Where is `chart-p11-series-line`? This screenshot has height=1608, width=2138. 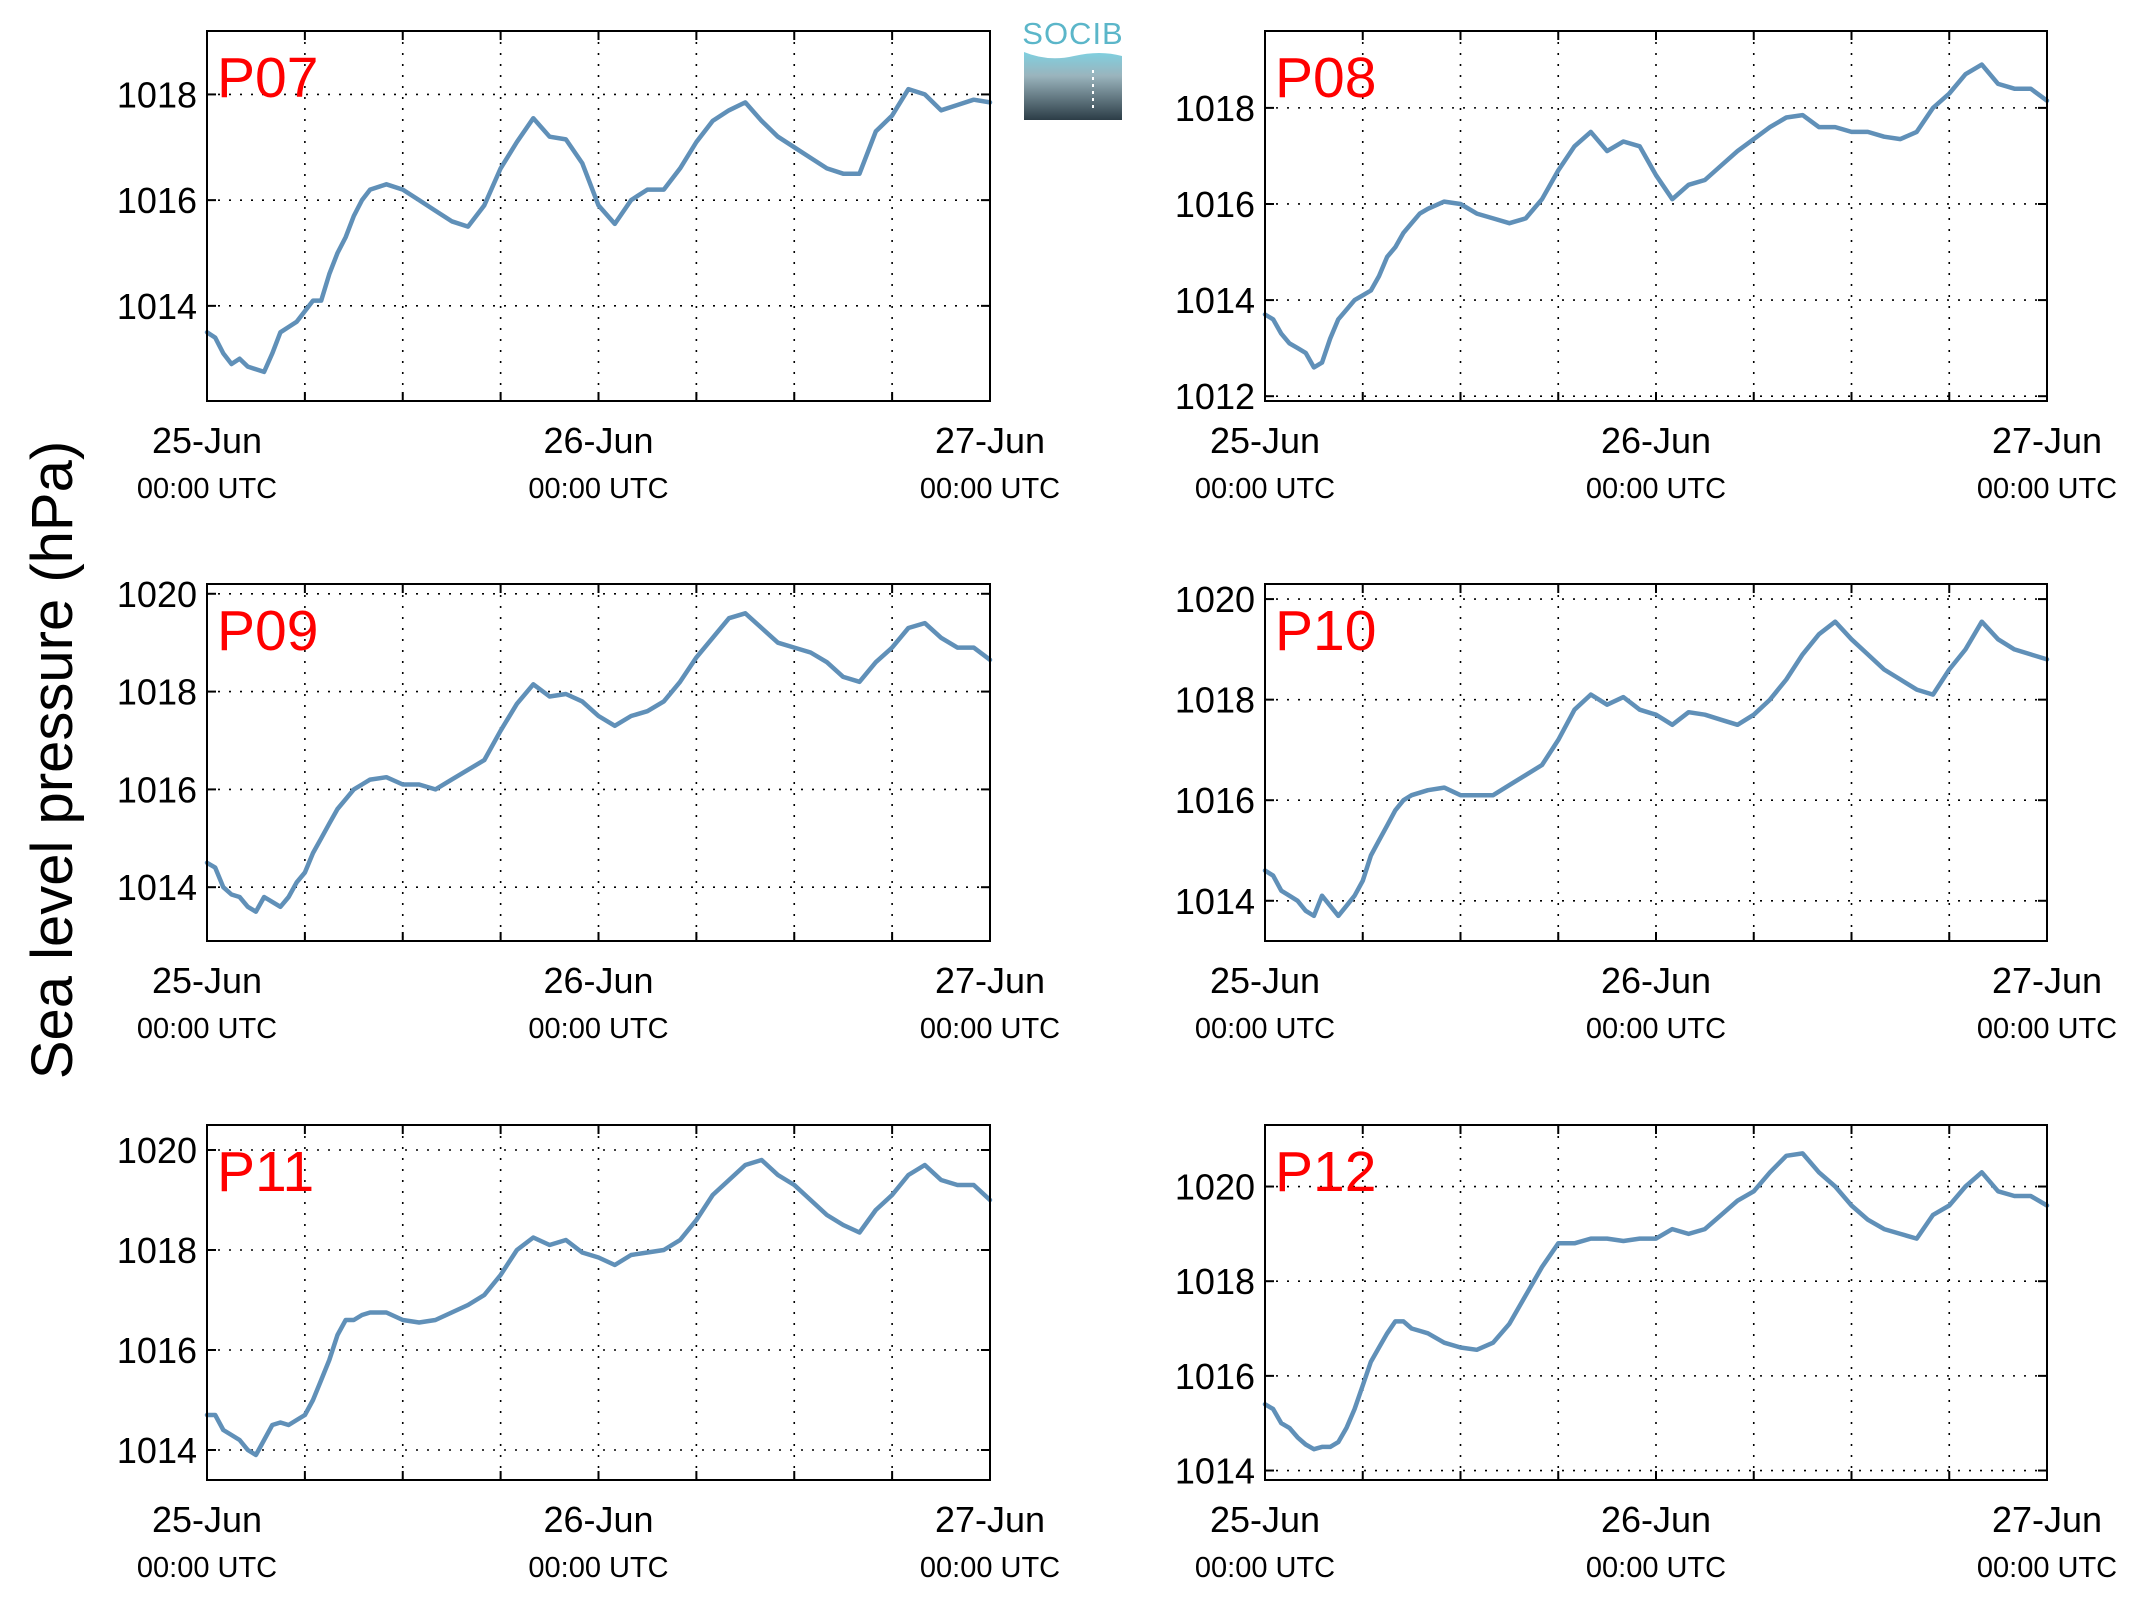
chart-p11-series-line is located at coordinates (598, 1307).